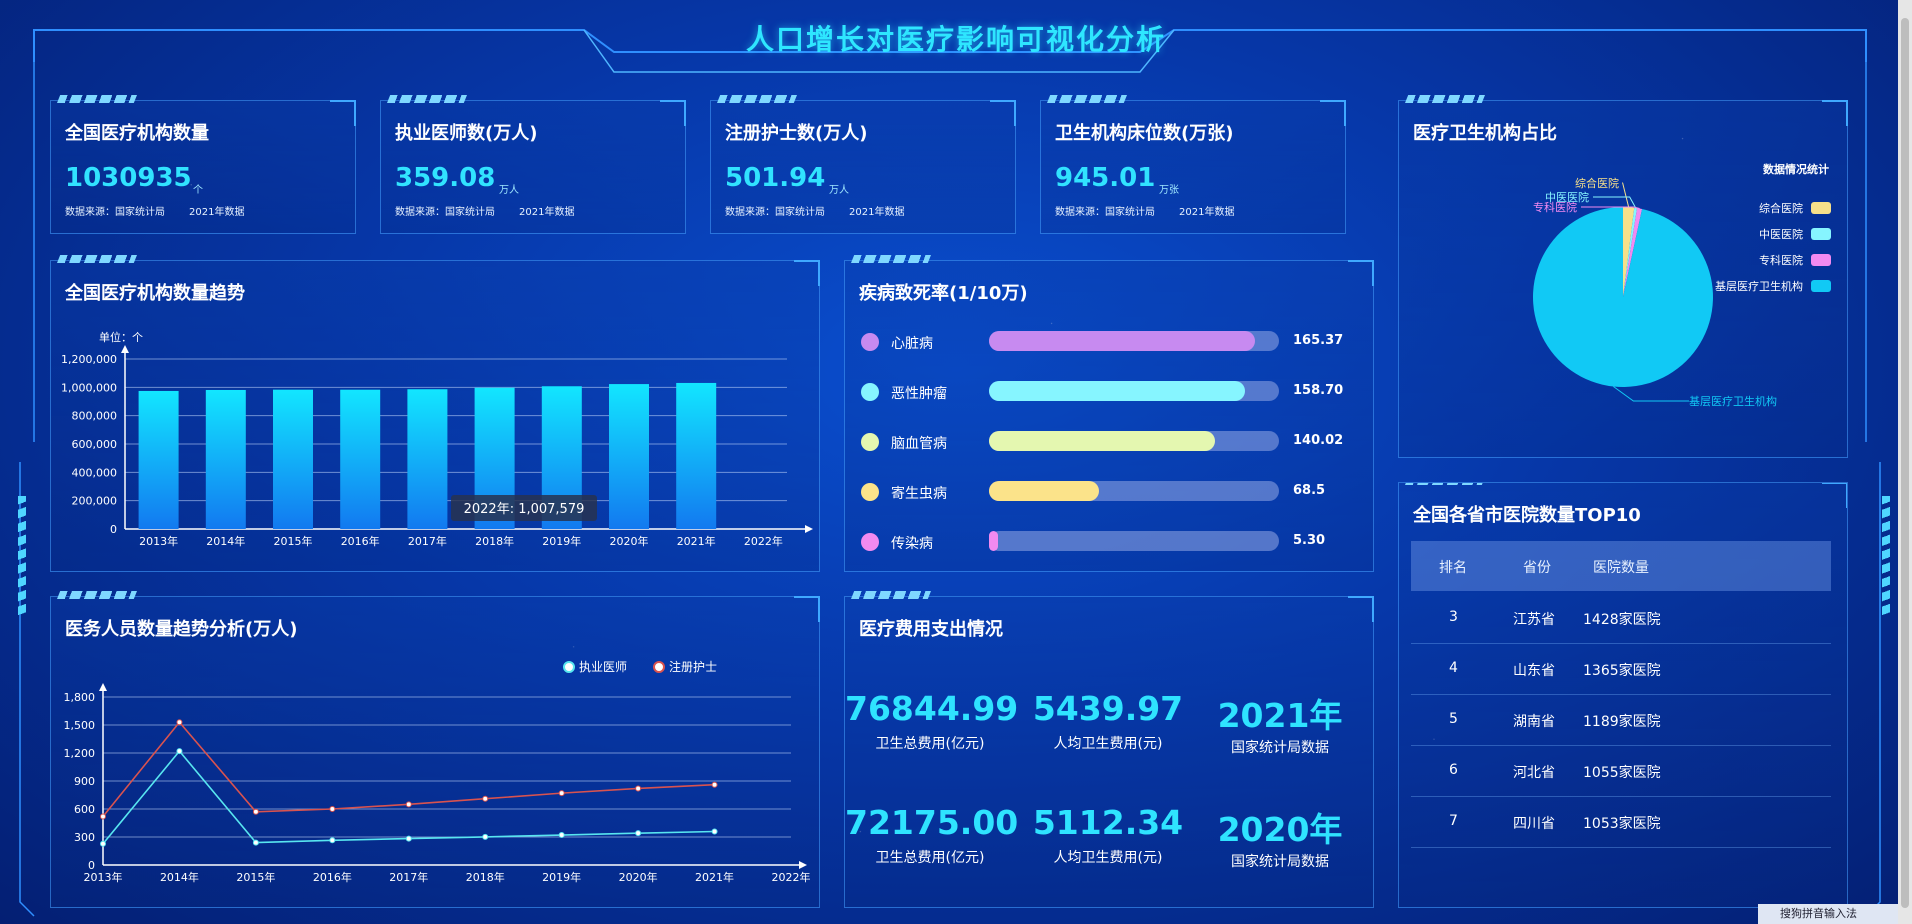 The image size is (1912, 924). What do you see at coordinates (1122, 341) in the screenshot?
I see `disease-bar-fill` at bounding box center [1122, 341].